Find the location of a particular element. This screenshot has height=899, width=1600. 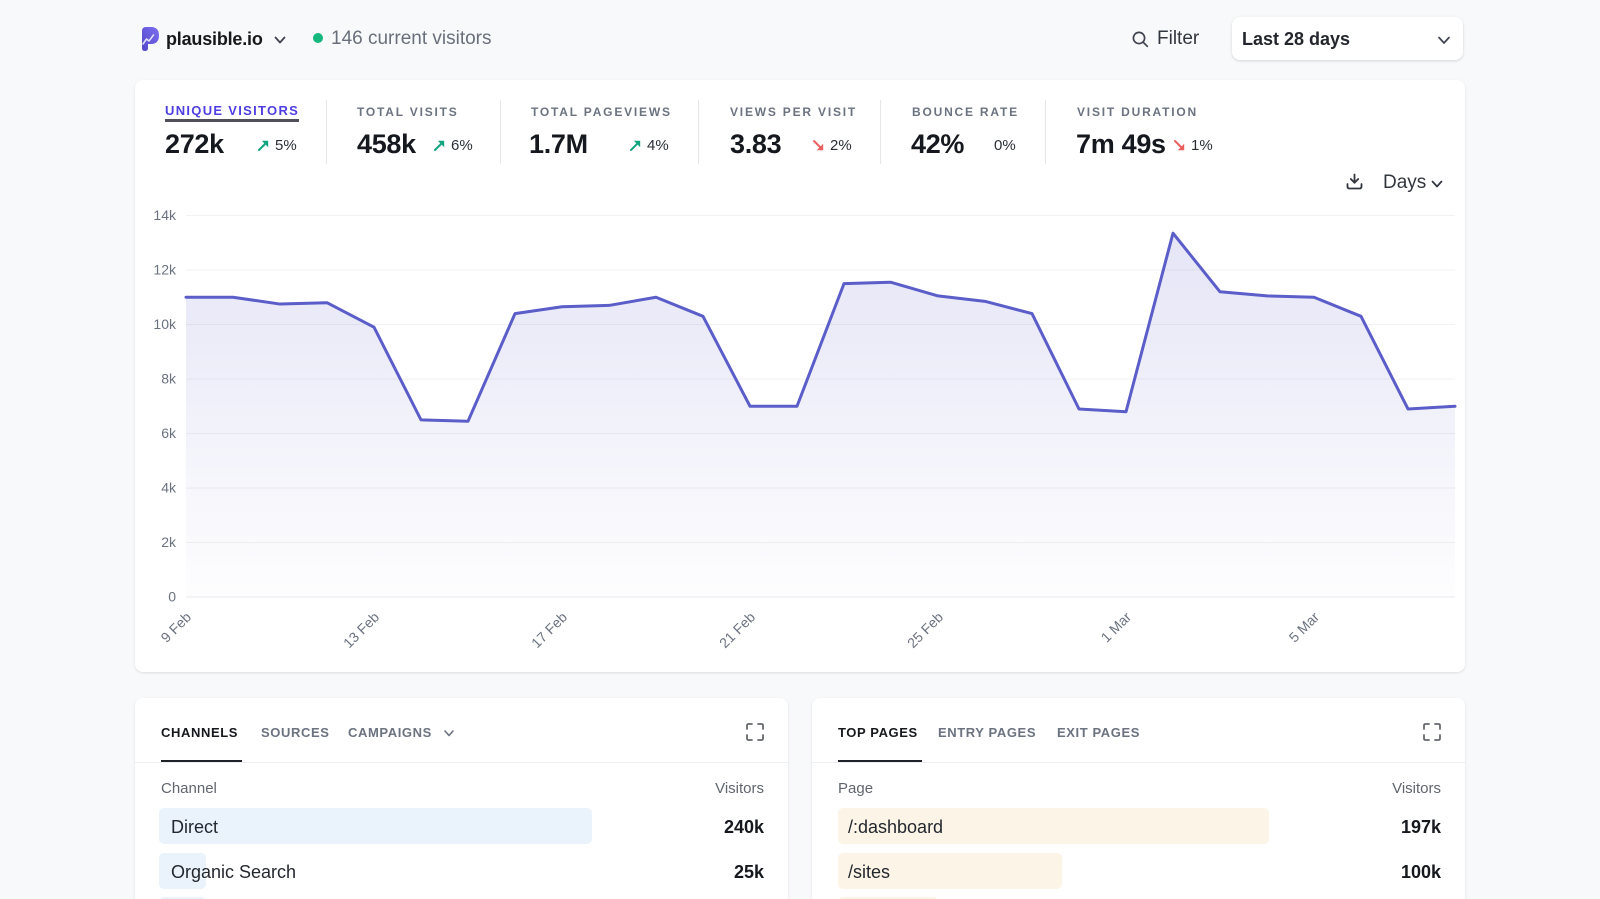

svg-text: 1 Mar is located at coordinates (1115, 627).